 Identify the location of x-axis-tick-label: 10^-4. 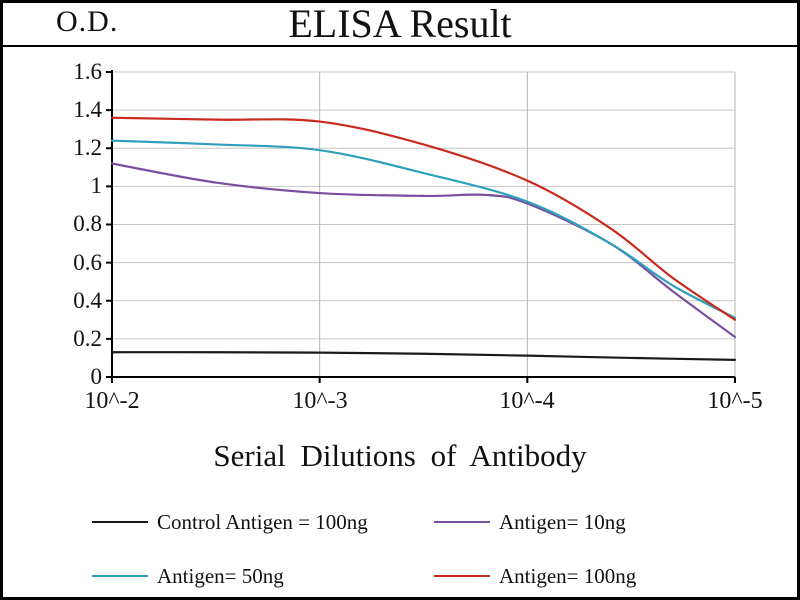
(527, 401).